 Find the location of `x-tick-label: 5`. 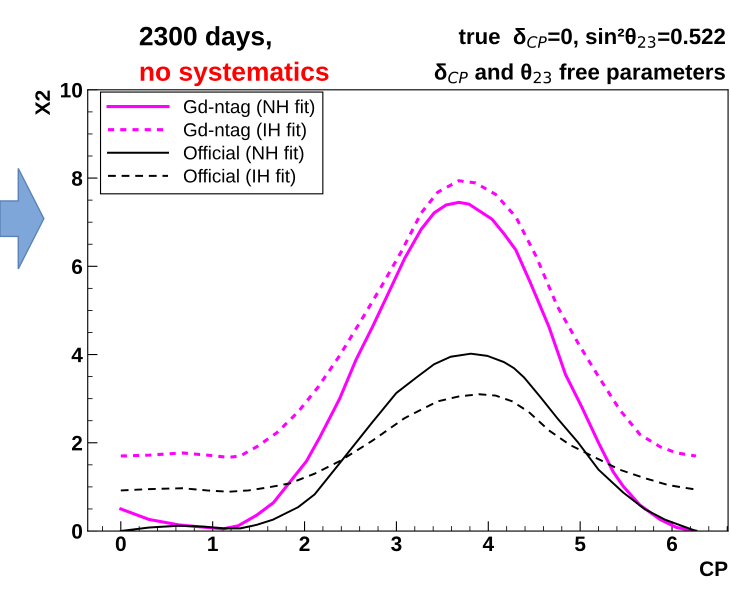

x-tick-label: 5 is located at coordinates (580, 544).